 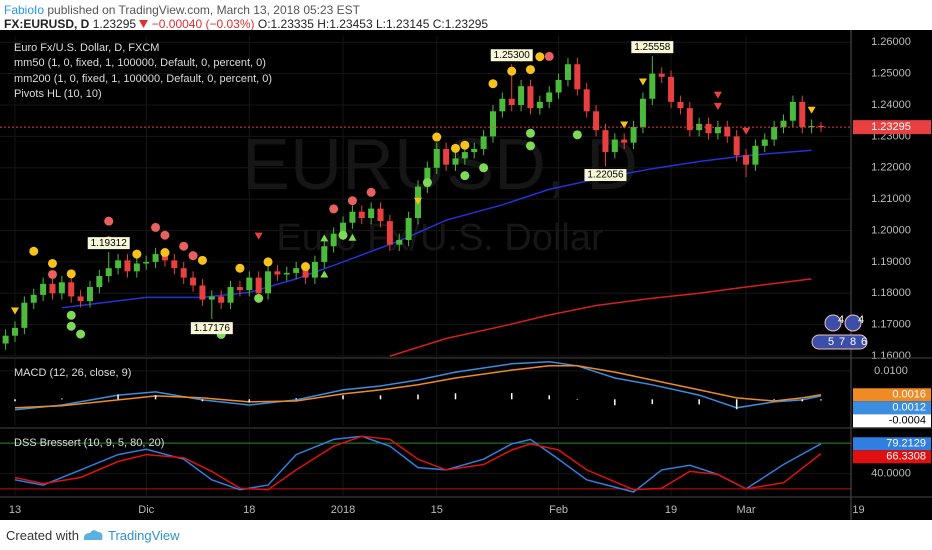 I want to click on series-line, so click(x=418, y=387).